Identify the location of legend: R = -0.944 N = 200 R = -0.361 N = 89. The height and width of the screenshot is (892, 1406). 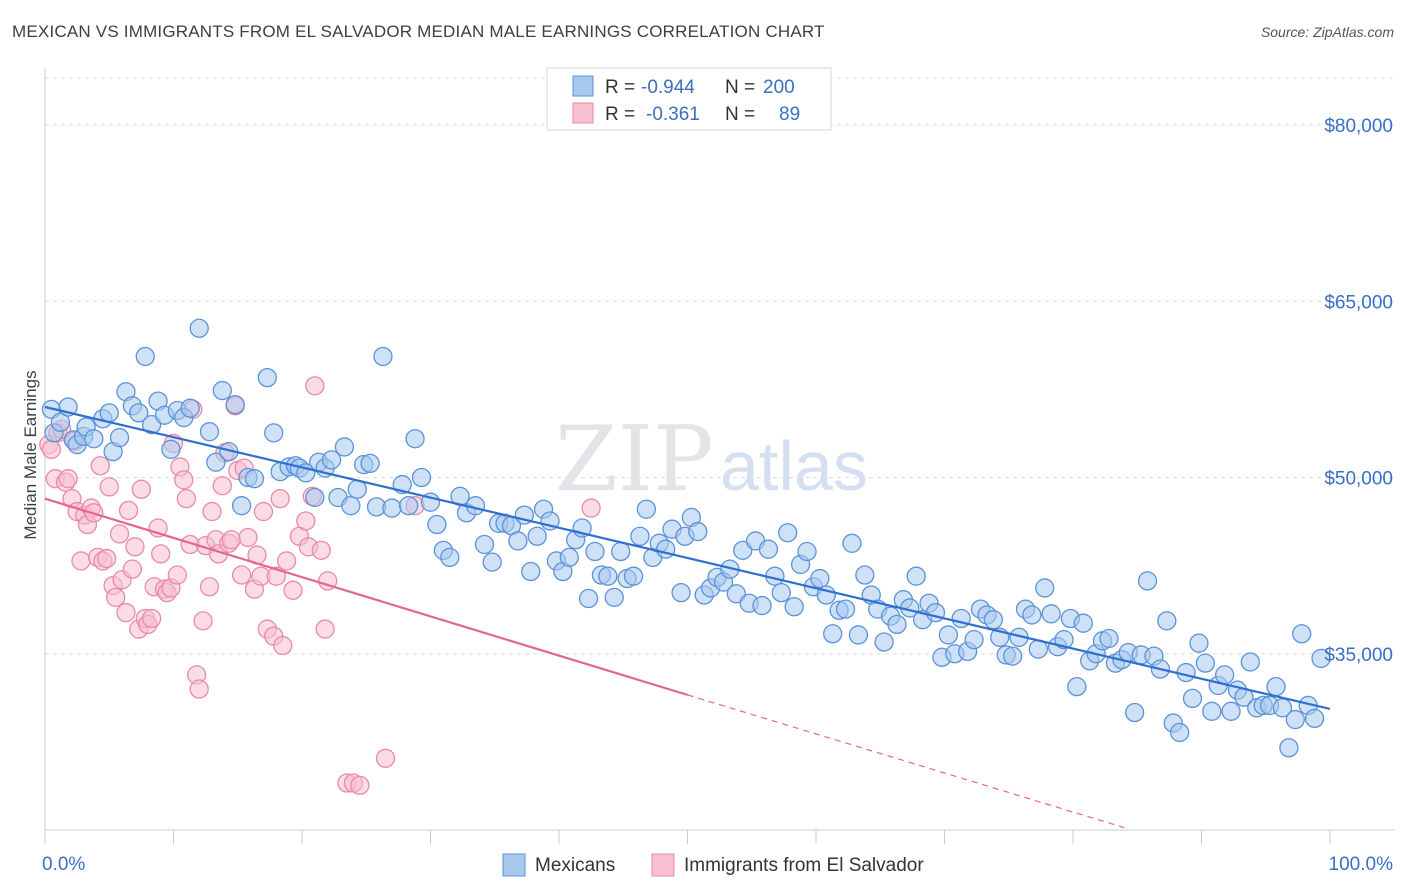
(689, 99).